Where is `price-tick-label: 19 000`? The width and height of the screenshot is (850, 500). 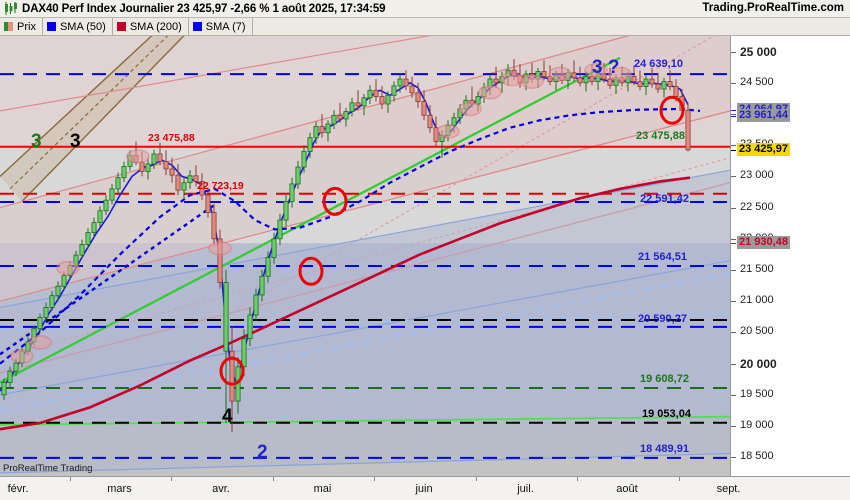 price-tick-label: 19 000 is located at coordinates (757, 425).